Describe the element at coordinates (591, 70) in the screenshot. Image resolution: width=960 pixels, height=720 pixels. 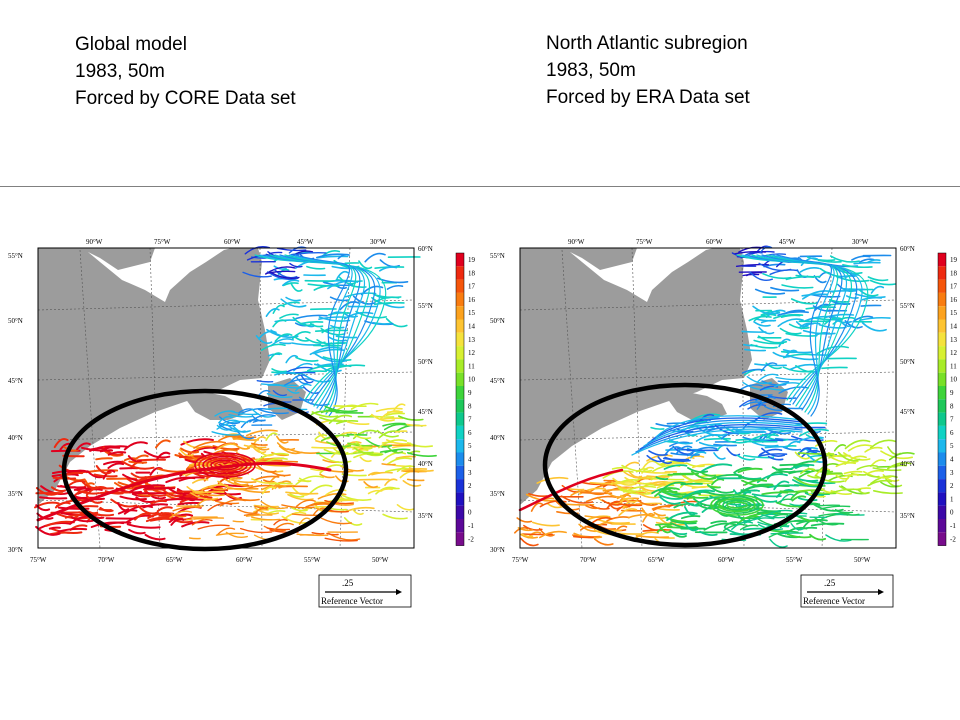
I see `caption-right-line-2: 1983, 50m` at that location.